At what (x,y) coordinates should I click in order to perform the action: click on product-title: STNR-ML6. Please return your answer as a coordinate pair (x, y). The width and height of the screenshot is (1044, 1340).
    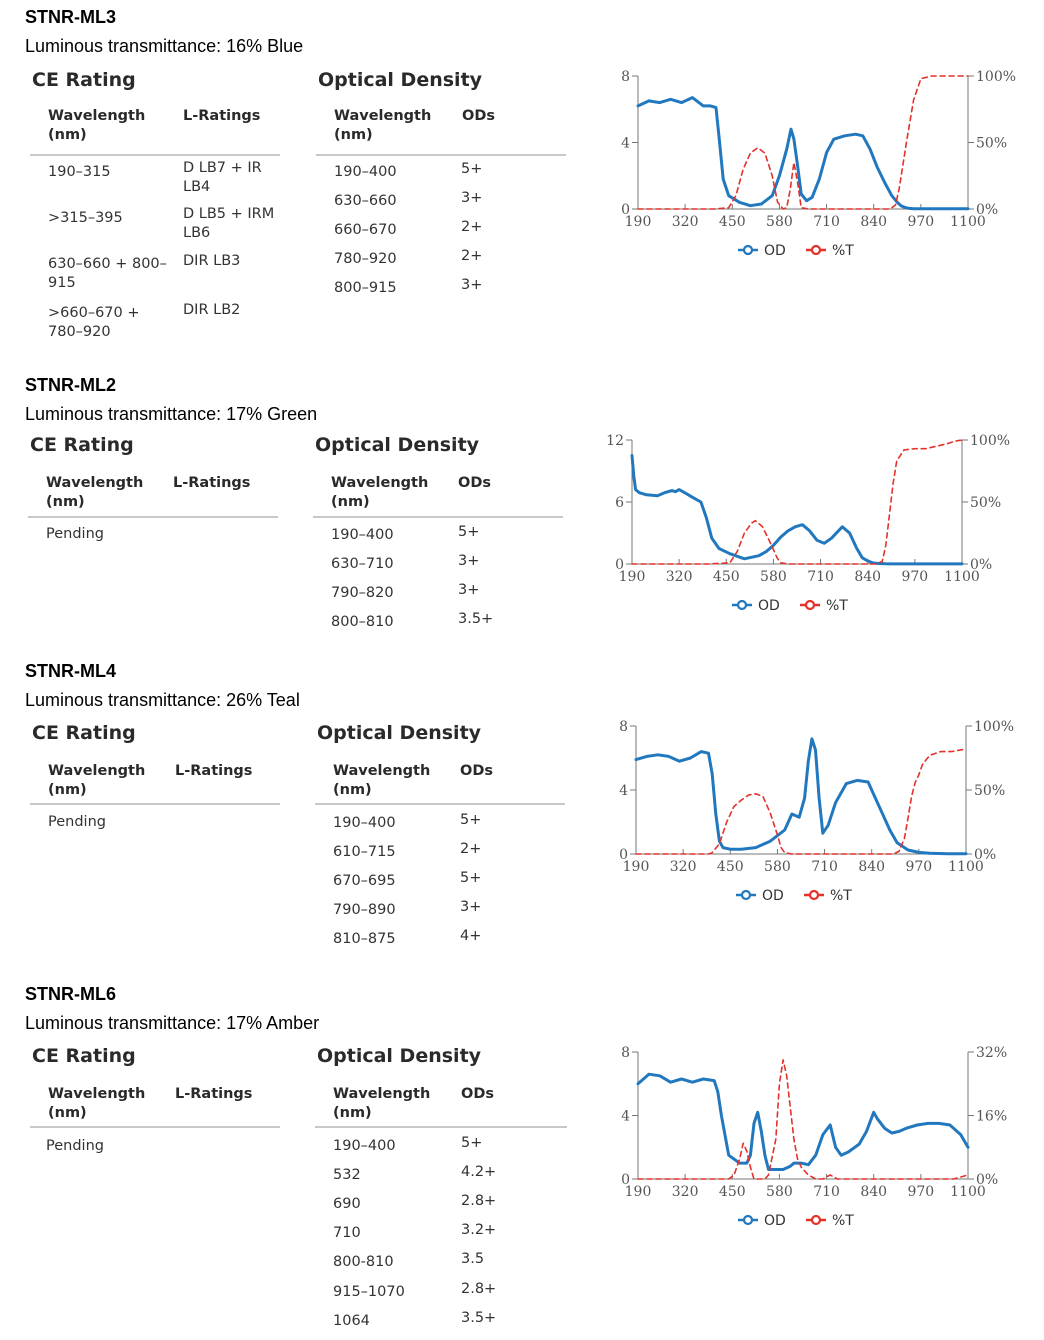
    Looking at the image, I should click on (70, 994).